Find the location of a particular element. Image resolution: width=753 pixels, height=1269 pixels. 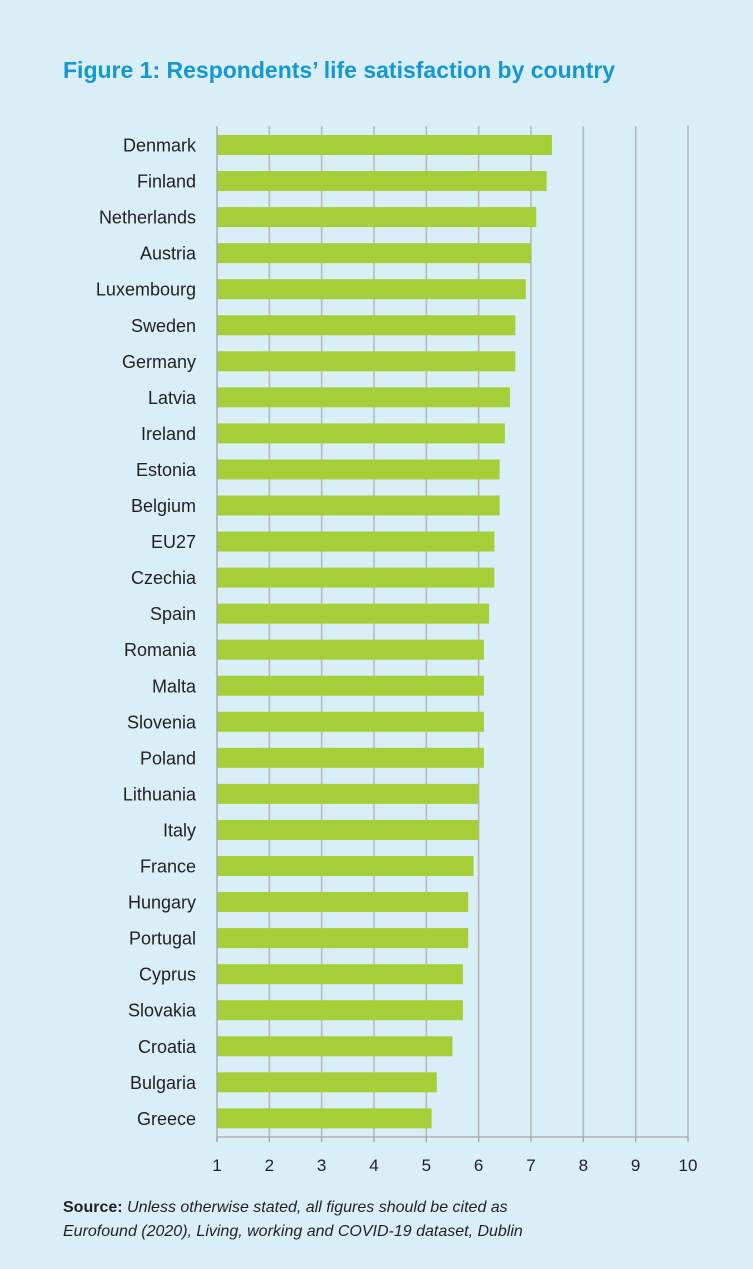

category-label-denmark: Denmark is located at coordinates (160, 146).